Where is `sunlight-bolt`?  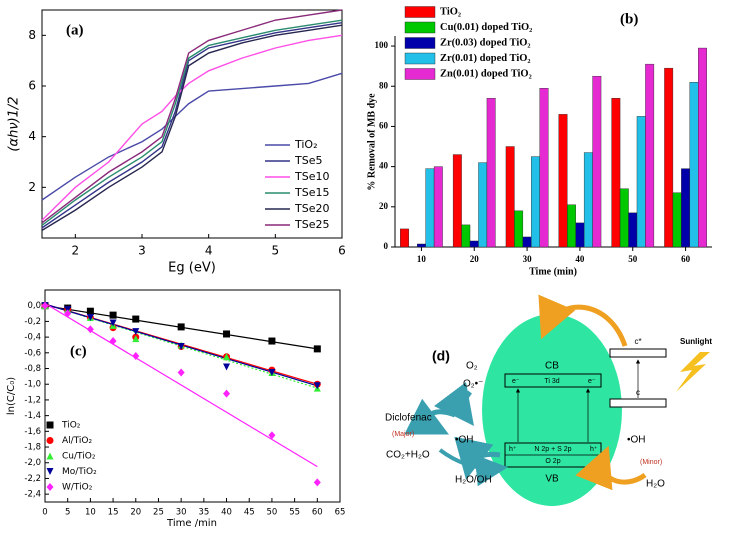 sunlight-bolt is located at coordinates (693, 372).